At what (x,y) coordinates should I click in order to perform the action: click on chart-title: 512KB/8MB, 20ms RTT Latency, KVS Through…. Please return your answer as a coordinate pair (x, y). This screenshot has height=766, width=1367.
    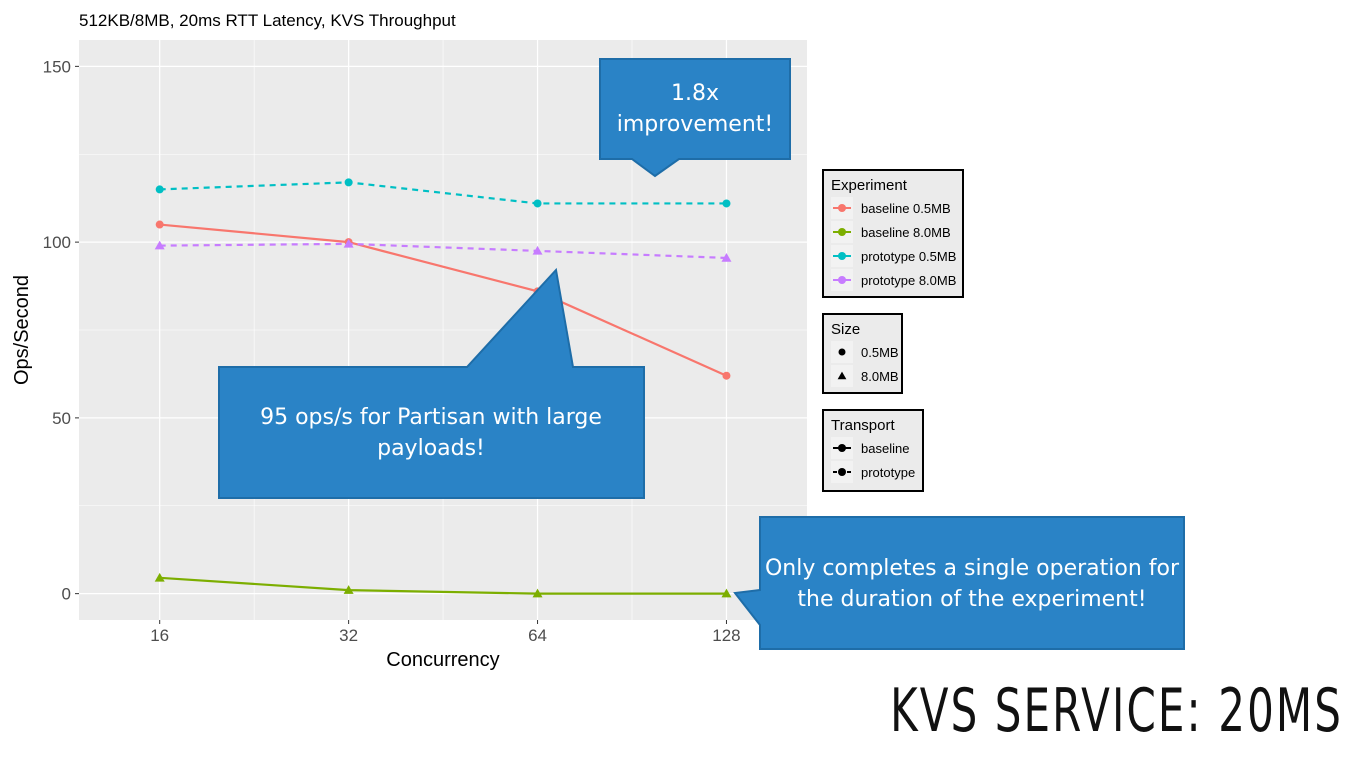
    Looking at the image, I should click on (267, 20).